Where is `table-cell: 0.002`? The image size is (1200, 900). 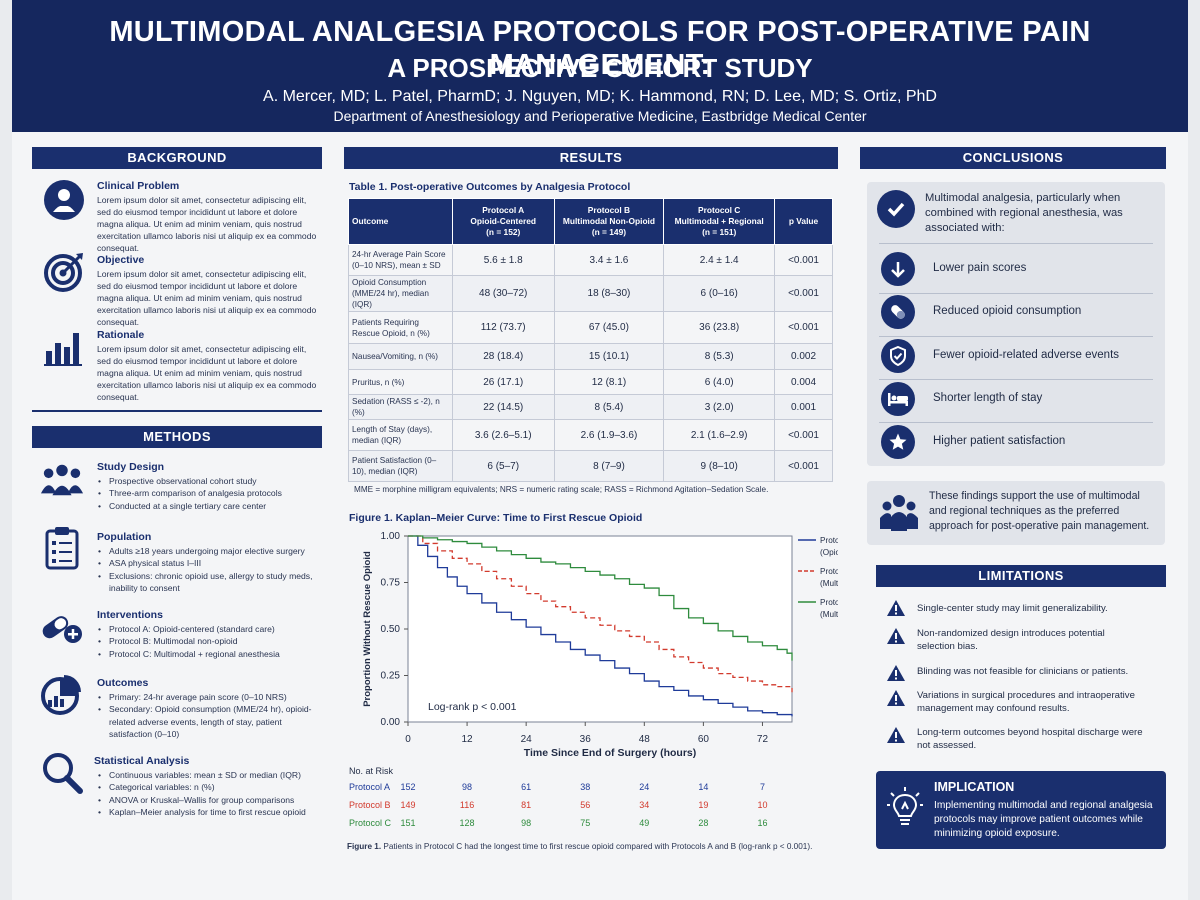 table-cell: 0.002 is located at coordinates (803, 356).